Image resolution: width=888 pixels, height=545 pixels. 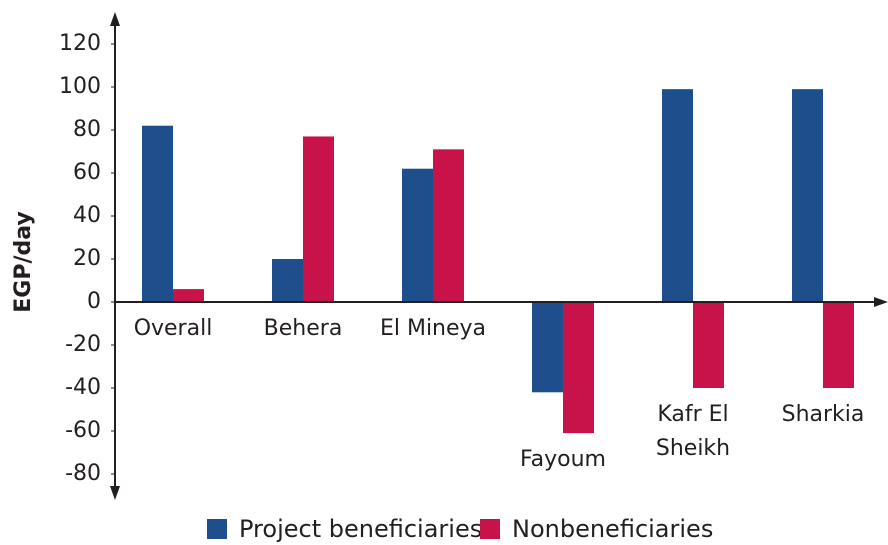 I want to click on legend-label: Nonbeneficiaries, so click(x=612, y=529).